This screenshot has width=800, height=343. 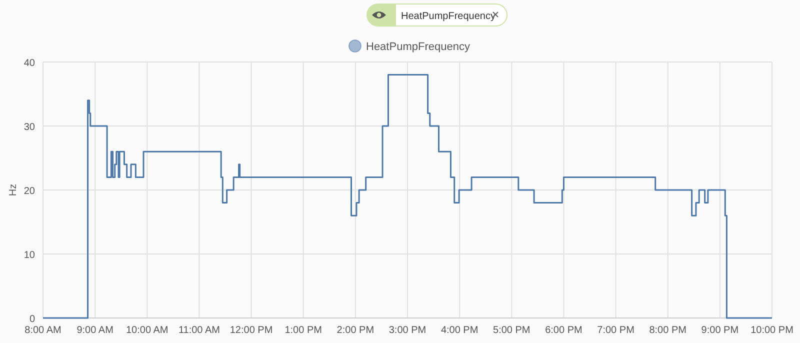 What do you see at coordinates (355, 330) in the screenshot?
I see `x-tick-label: 2:00 PM` at bounding box center [355, 330].